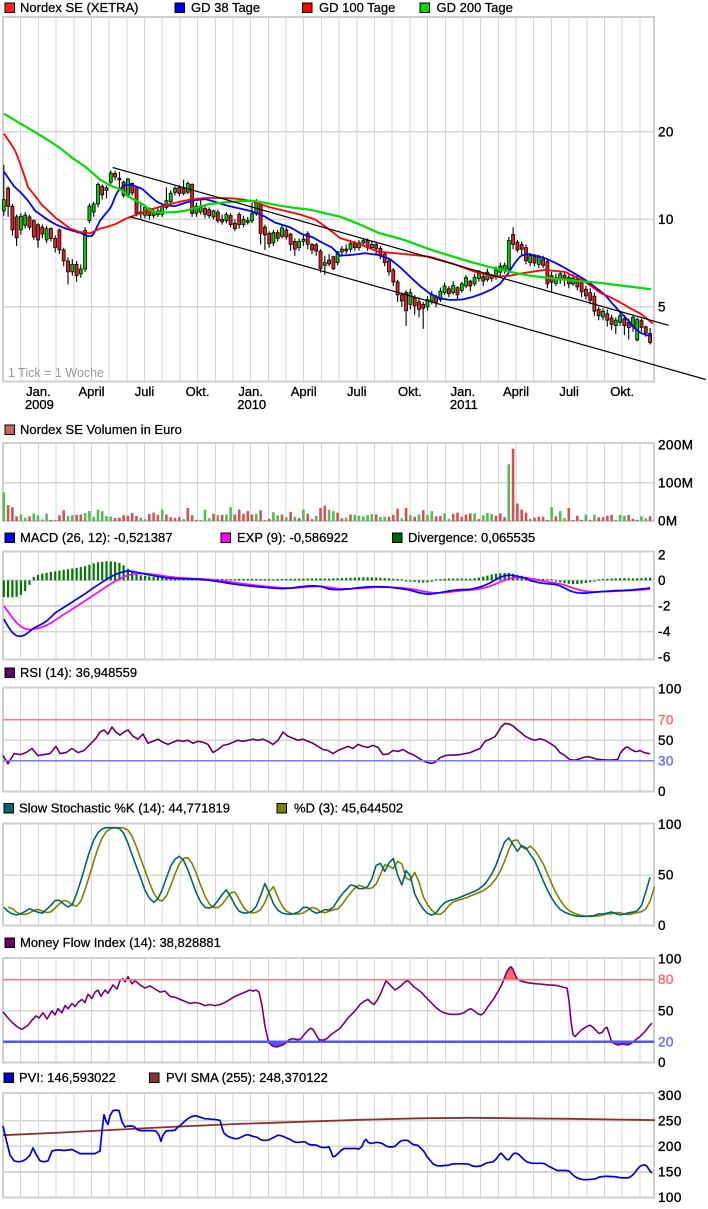  What do you see at coordinates (225, 7) in the screenshot?
I see `svg-text: GD 38 Tage` at bounding box center [225, 7].